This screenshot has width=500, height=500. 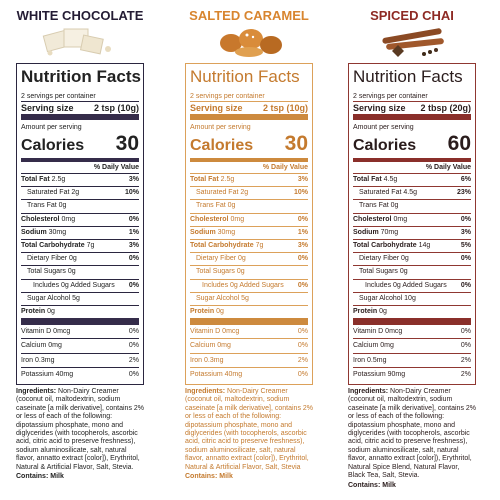 I want to click on vitamin: Iron 0.3mg, so click(x=206, y=360).